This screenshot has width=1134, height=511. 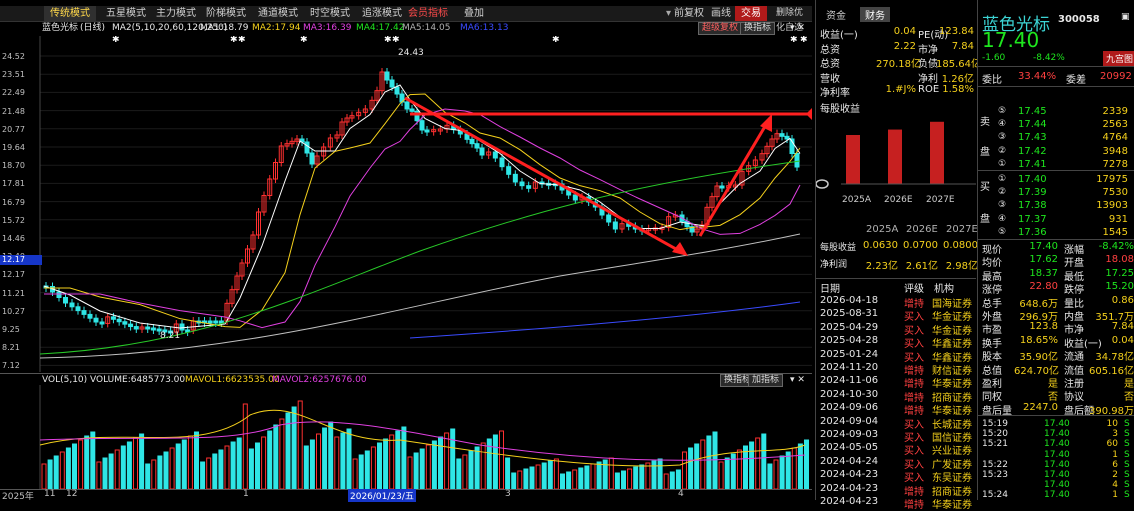 I want to click on settings-icon: ▾, so click(x=669, y=13).